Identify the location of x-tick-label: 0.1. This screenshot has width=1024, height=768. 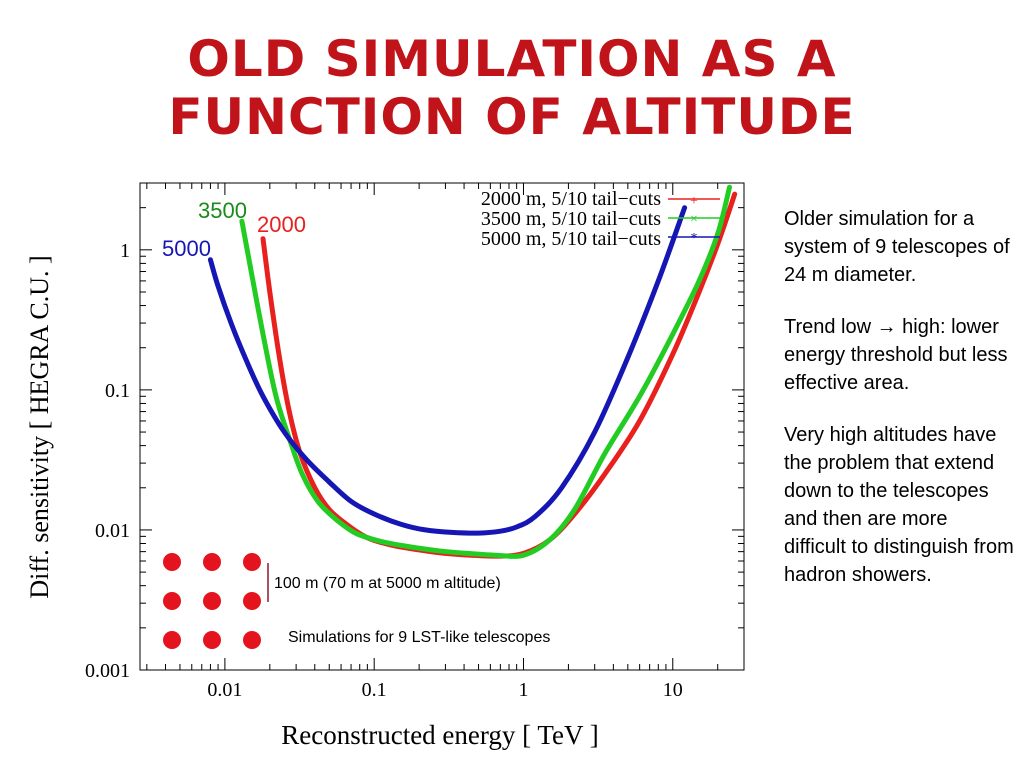
(374, 690).